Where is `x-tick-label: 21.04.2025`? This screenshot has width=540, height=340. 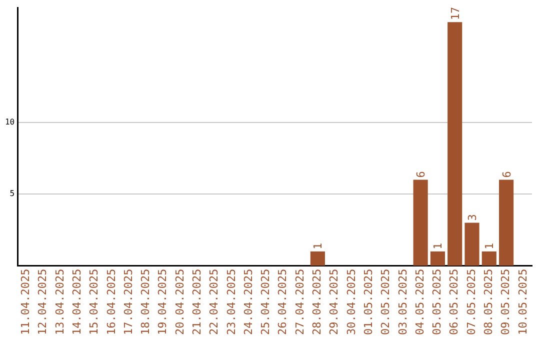 x-tick-label: 21.04.2025 is located at coordinates (197, 302).